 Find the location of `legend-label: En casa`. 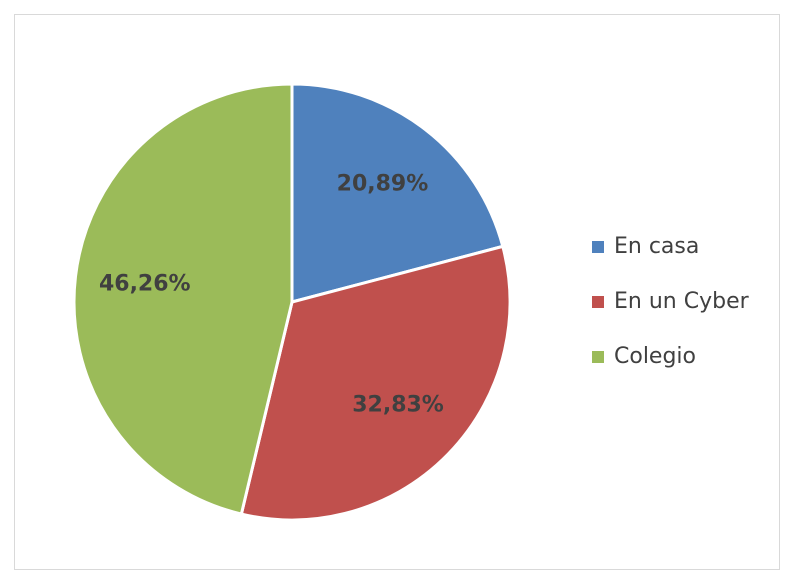

legend-label: En casa is located at coordinates (656, 246).